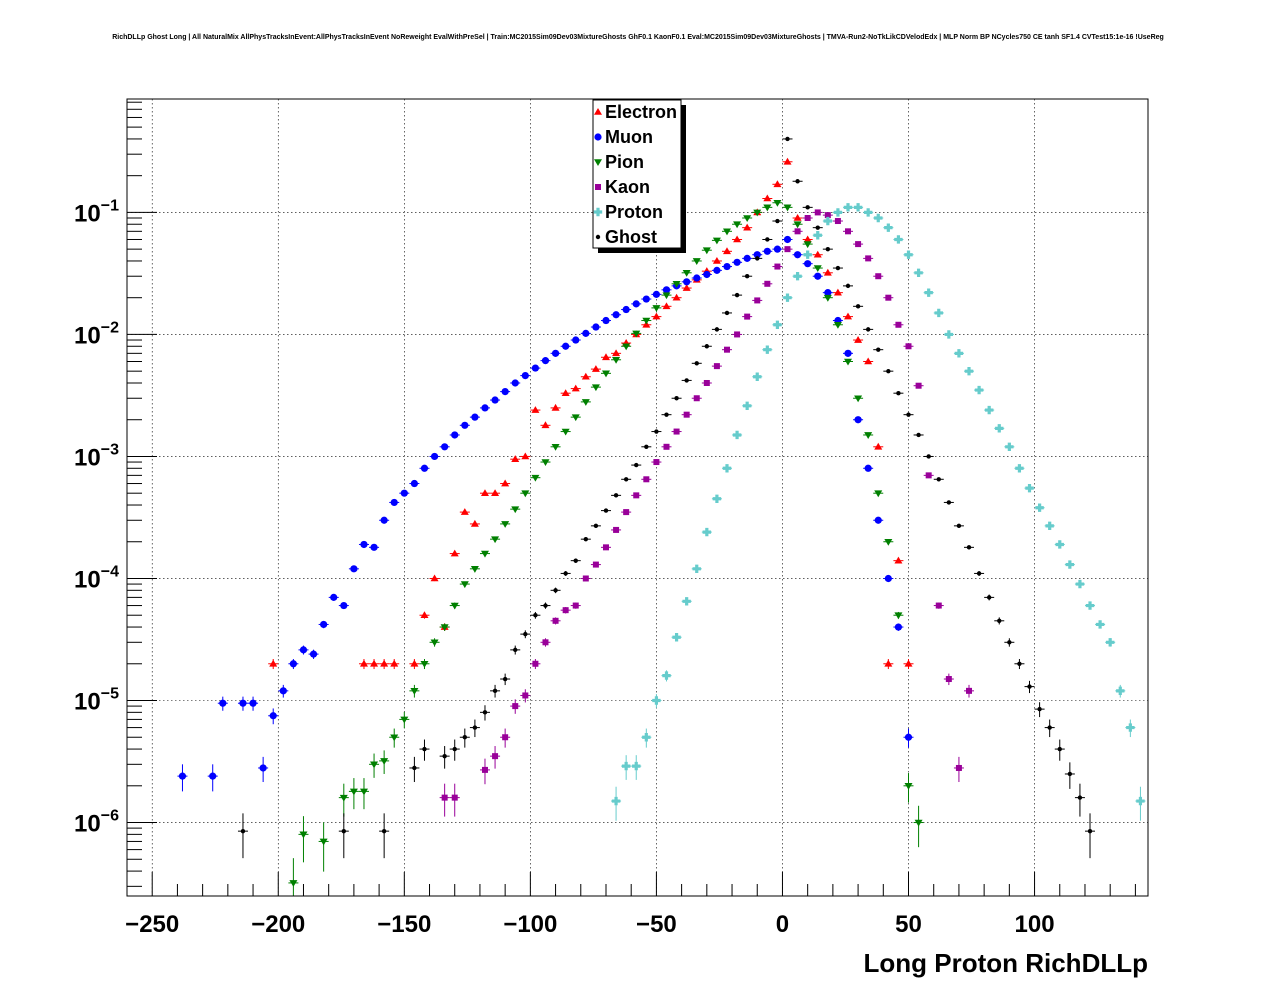  I want to click on legend-marker-pion, so click(598, 162).